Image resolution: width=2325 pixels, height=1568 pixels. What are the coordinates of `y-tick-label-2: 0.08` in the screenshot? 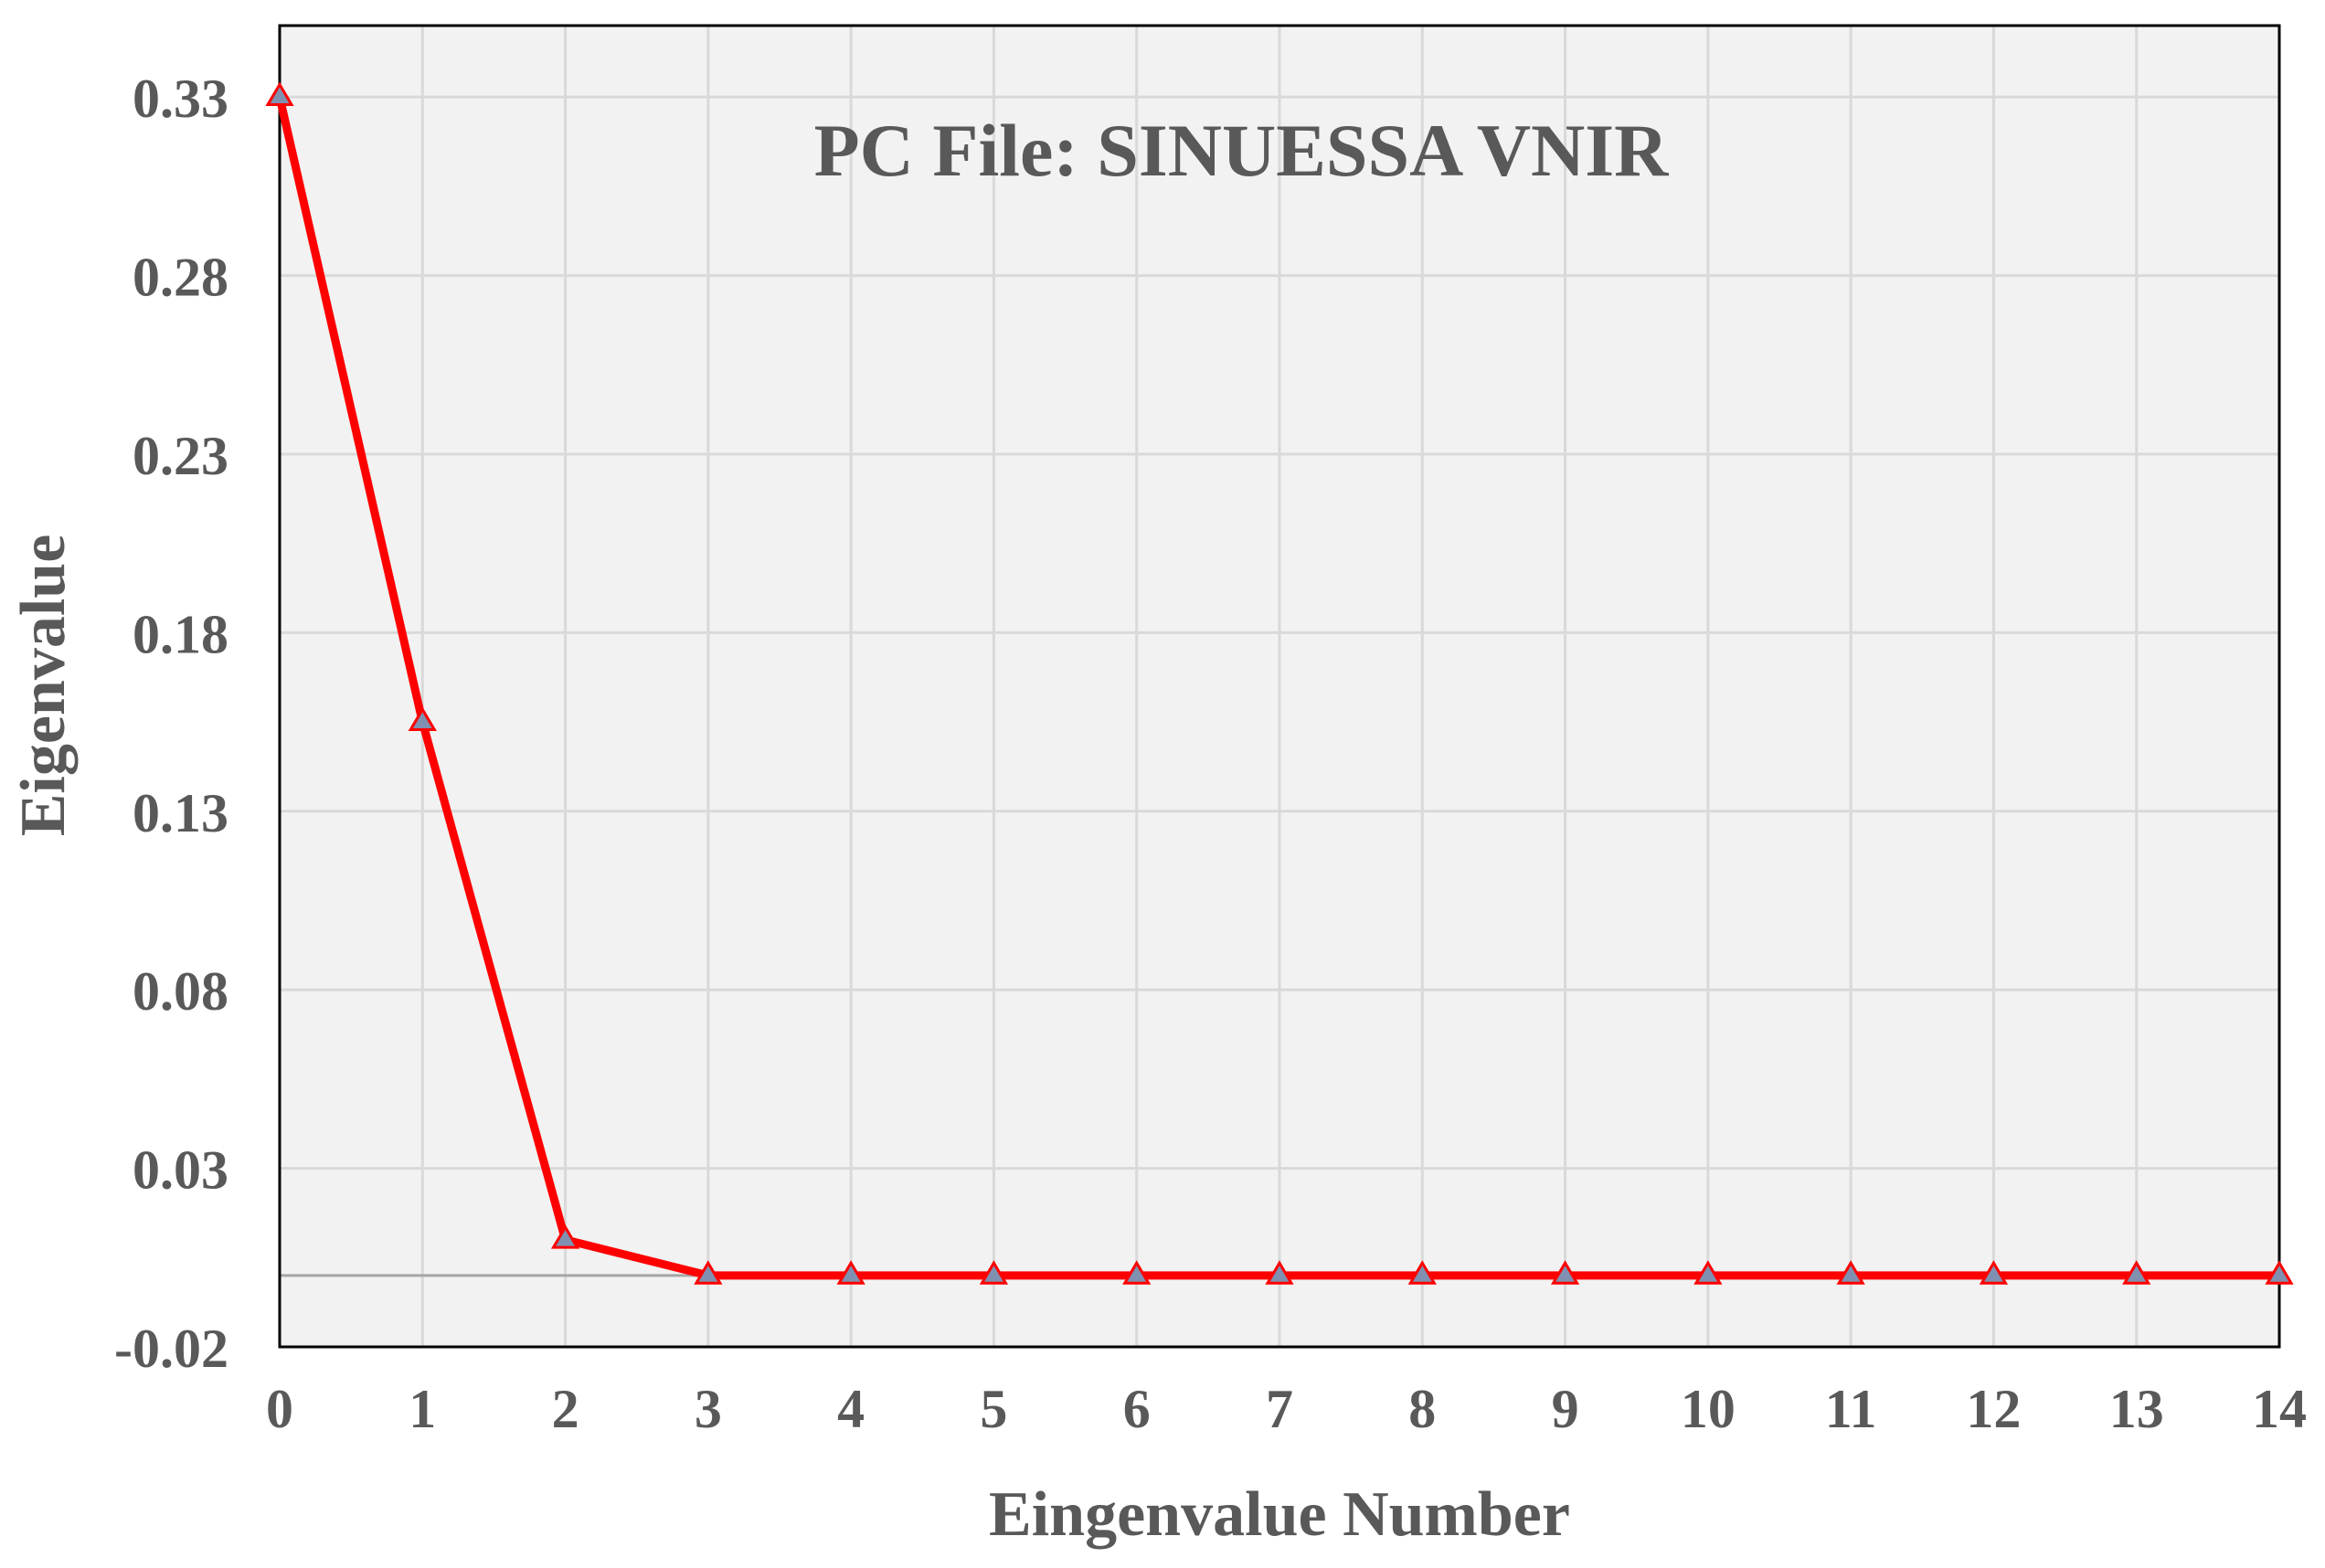 It's located at (180, 992).